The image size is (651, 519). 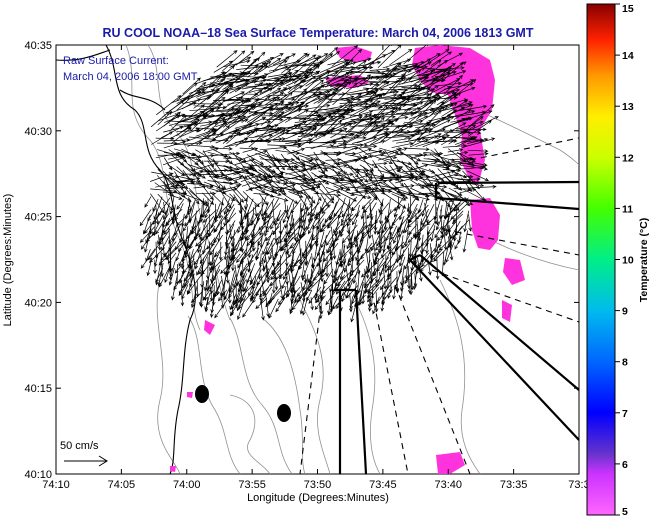 What do you see at coordinates (618, 260) in the screenshot?
I see `colorbar: 15 14 13 12 11 10 9 8 7 6 5 Temperature (°C)` at bounding box center [618, 260].